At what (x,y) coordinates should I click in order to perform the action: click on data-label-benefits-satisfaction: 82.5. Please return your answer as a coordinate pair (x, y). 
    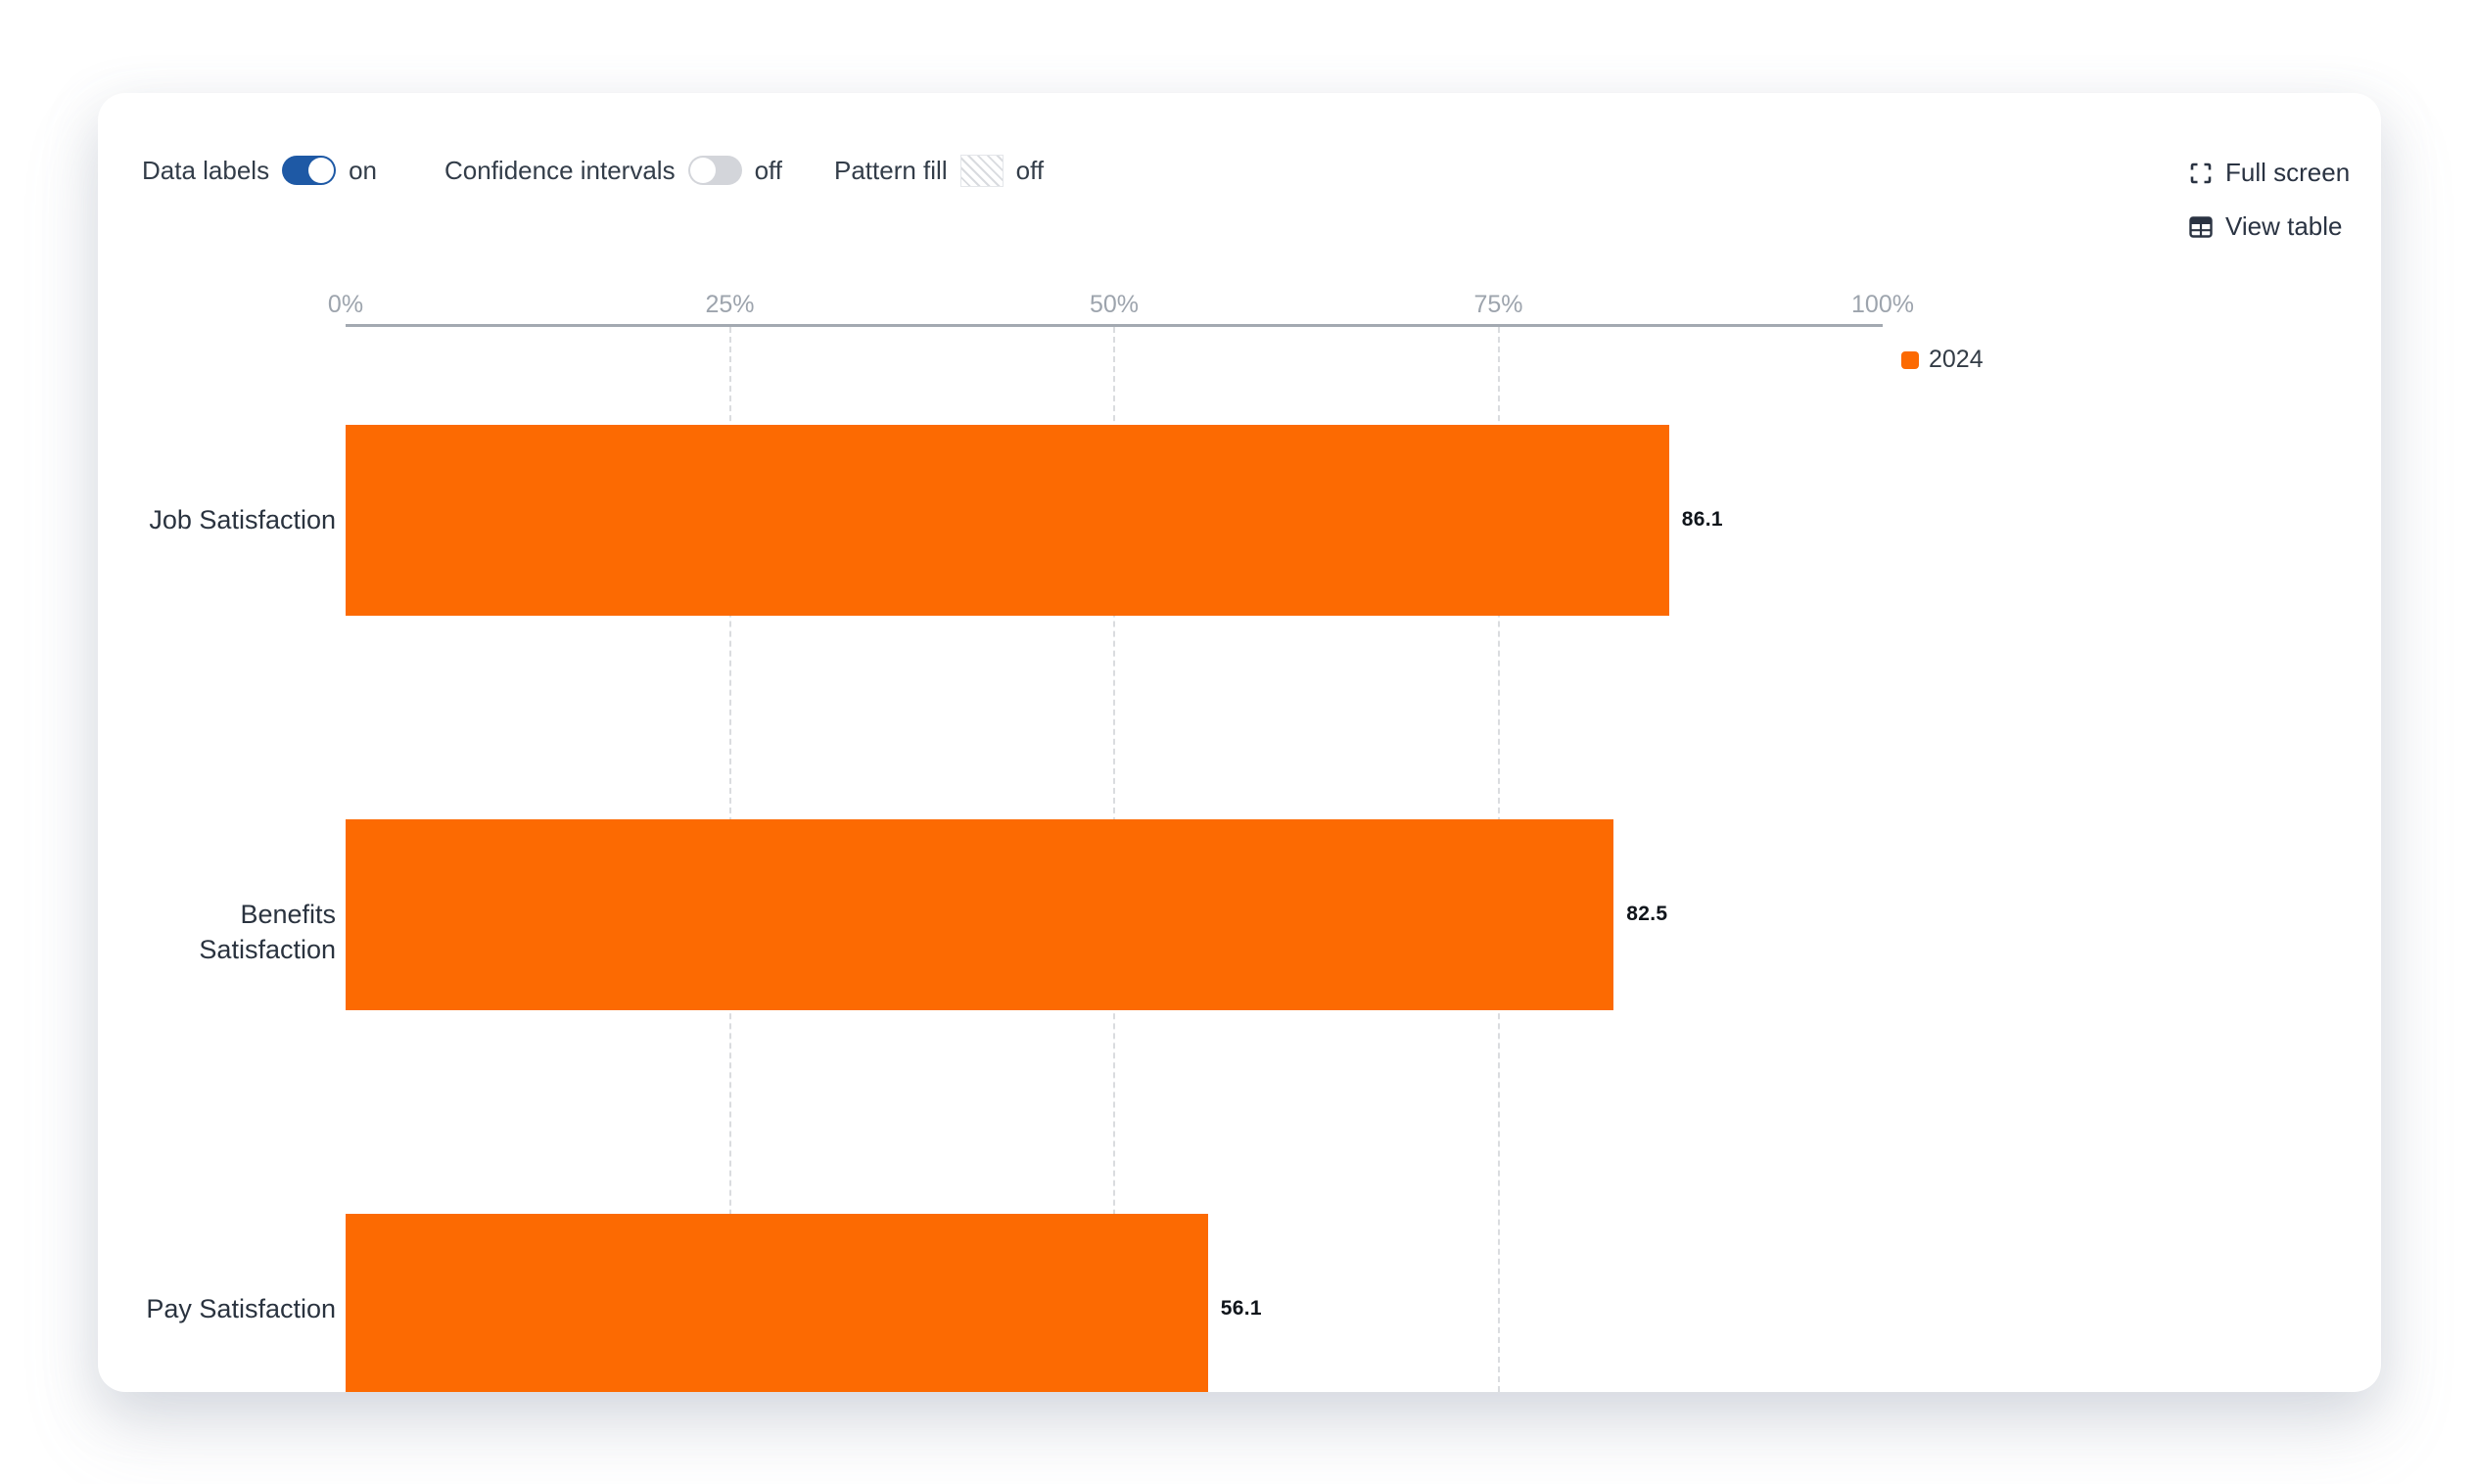
    Looking at the image, I should click on (1647, 914).